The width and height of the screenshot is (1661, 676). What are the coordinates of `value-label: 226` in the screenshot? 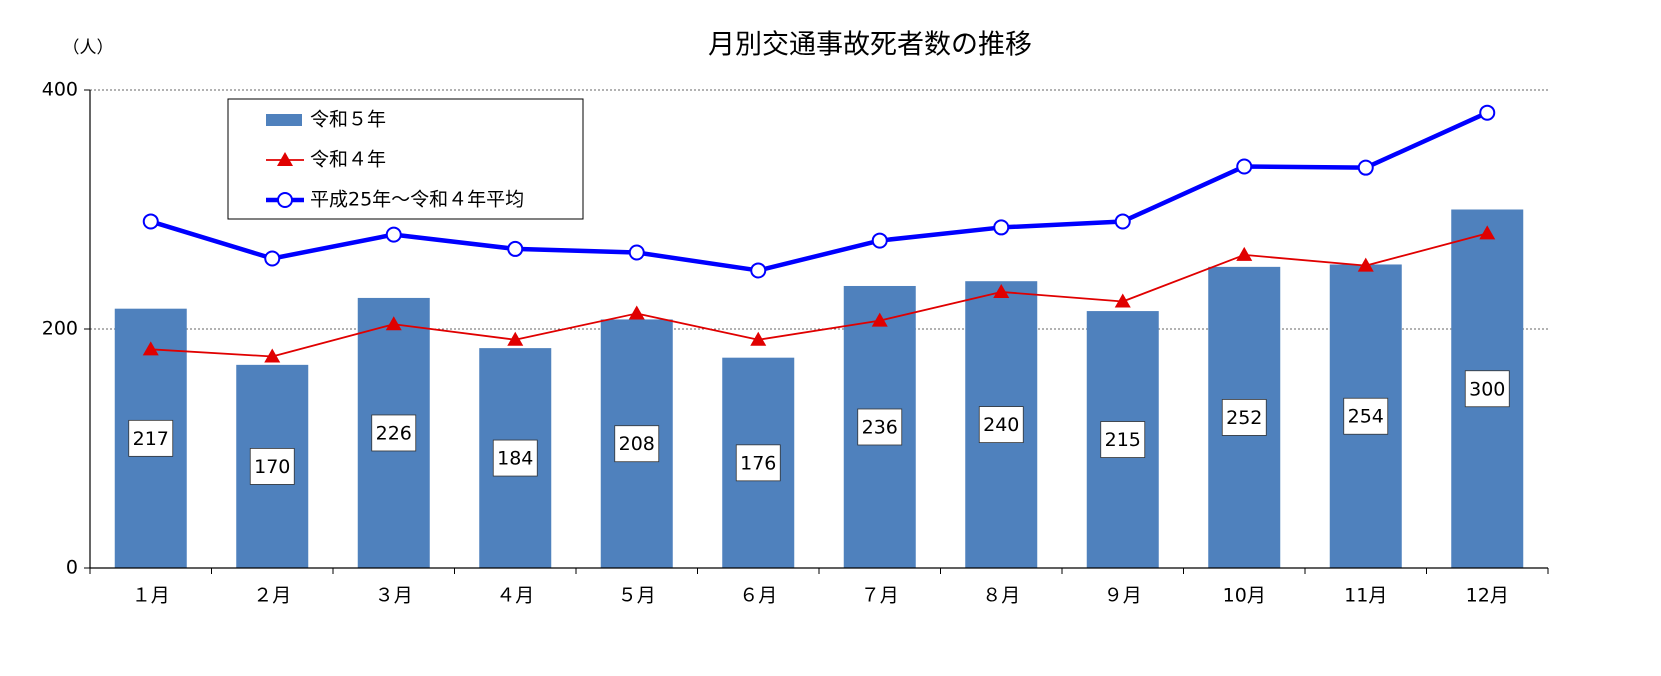 It's located at (394, 433).